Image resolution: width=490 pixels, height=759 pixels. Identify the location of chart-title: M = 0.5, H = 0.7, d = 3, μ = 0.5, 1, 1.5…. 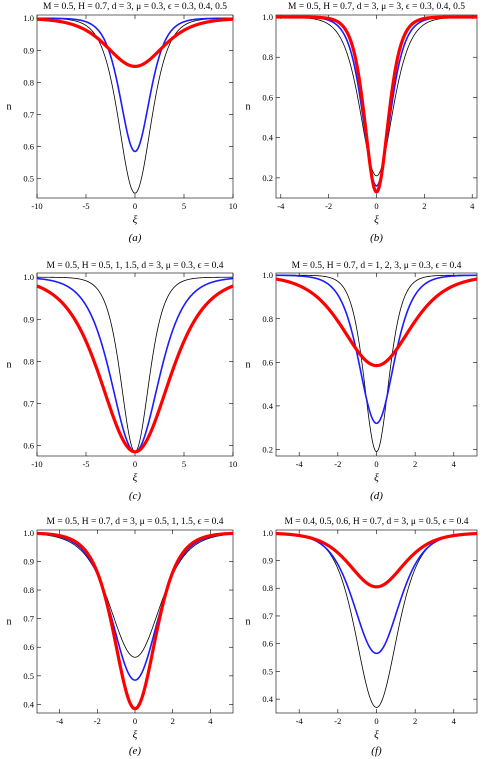
(135, 522).